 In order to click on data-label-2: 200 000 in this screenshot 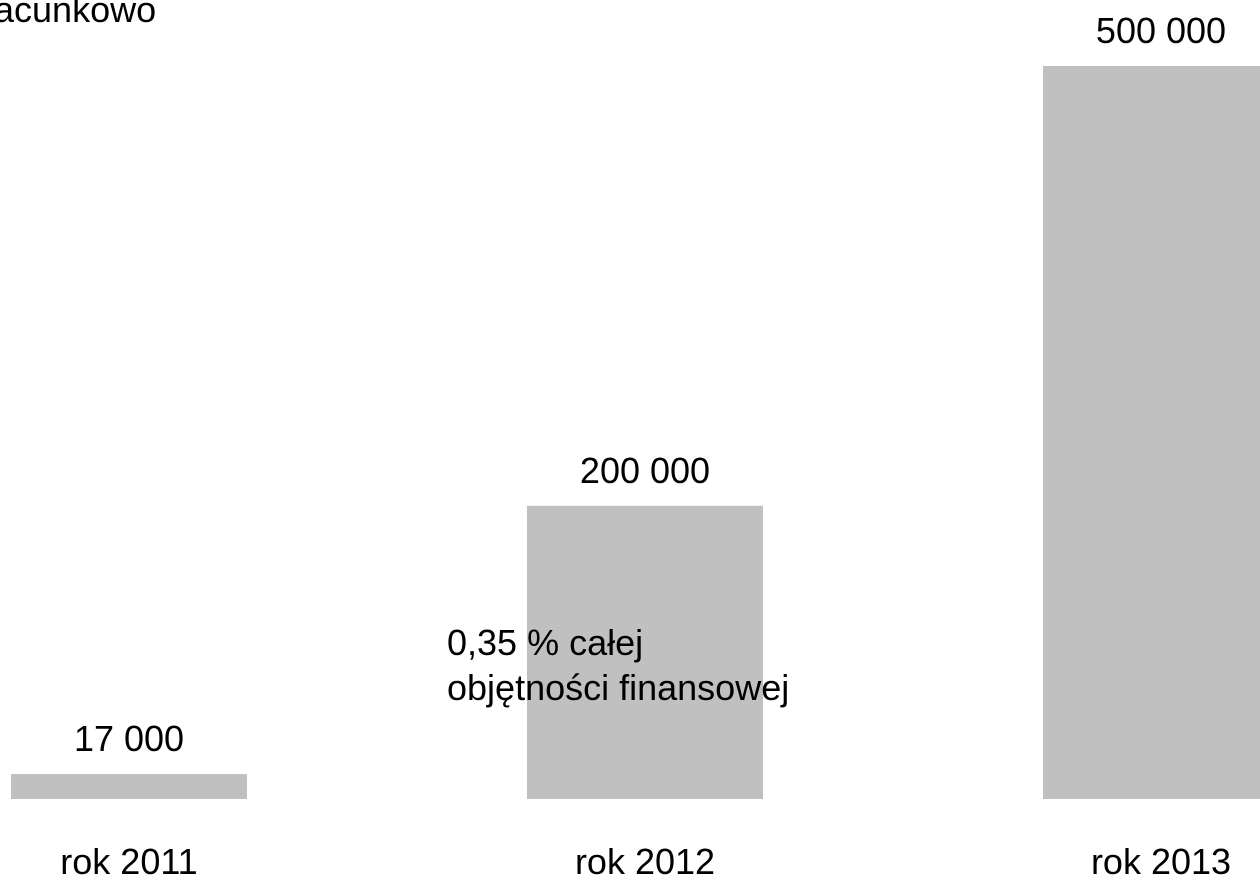, I will do `click(645, 470)`.